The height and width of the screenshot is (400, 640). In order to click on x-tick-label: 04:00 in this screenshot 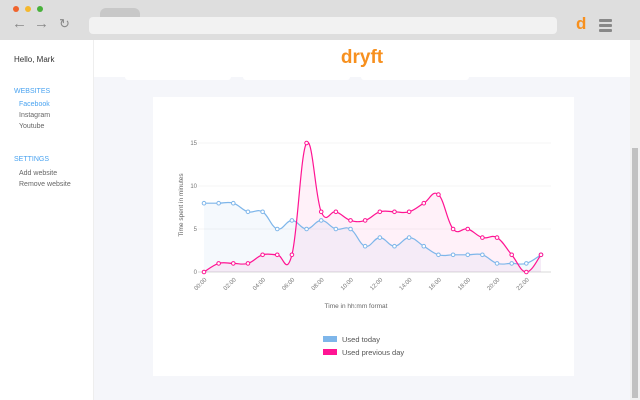, I will do `click(259, 284)`.